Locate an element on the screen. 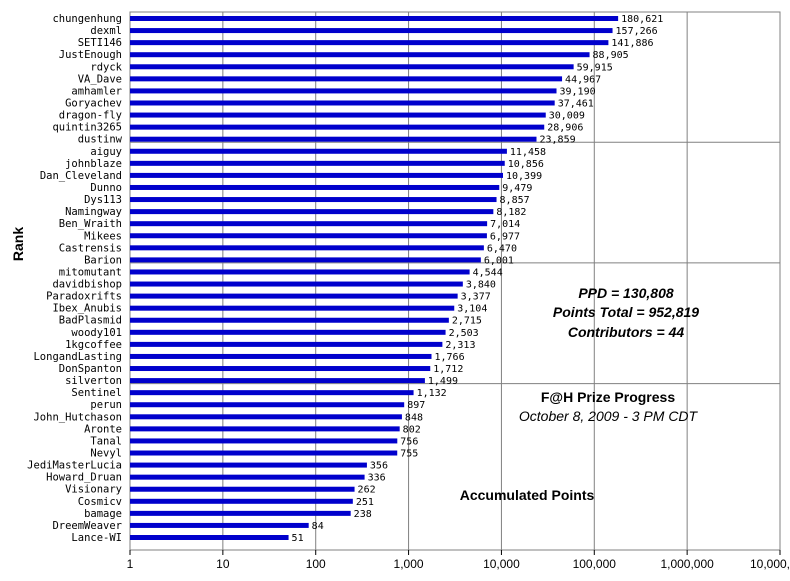 The width and height of the screenshot is (790, 581). value-label: 59,915 is located at coordinates (595, 67).